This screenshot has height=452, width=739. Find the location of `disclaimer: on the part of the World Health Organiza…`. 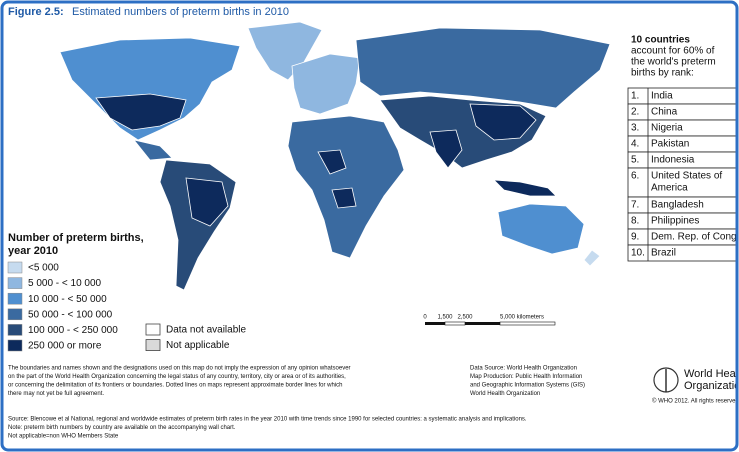

disclaimer: on the part of the World Health Organiza… is located at coordinates (177, 377).